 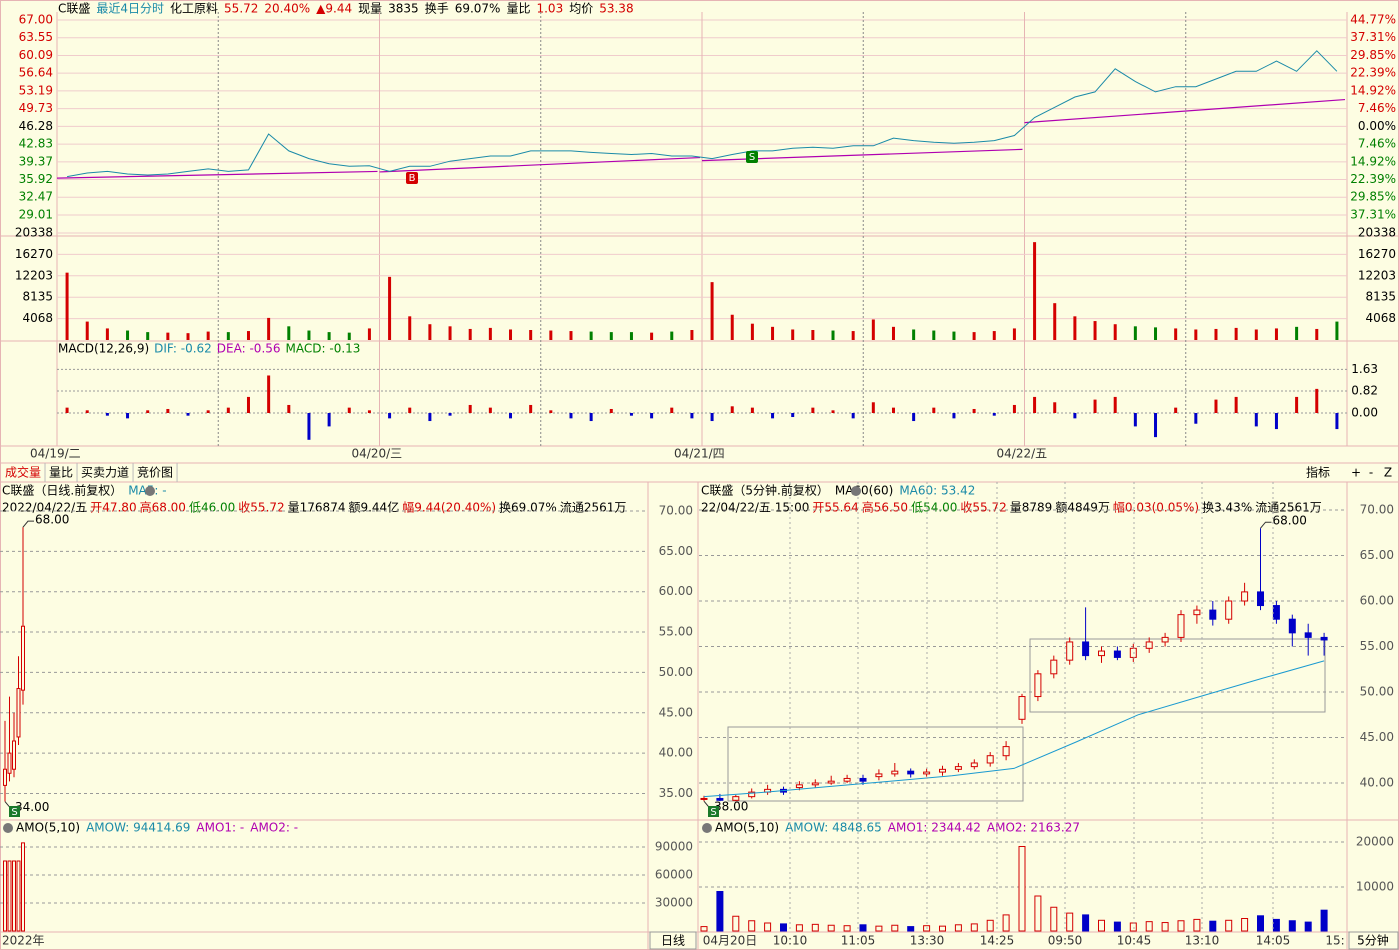 What do you see at coordinates (274, 828) in the screenshot?
I see `info-text: AMO2: -` at bounding box center [274, 828].